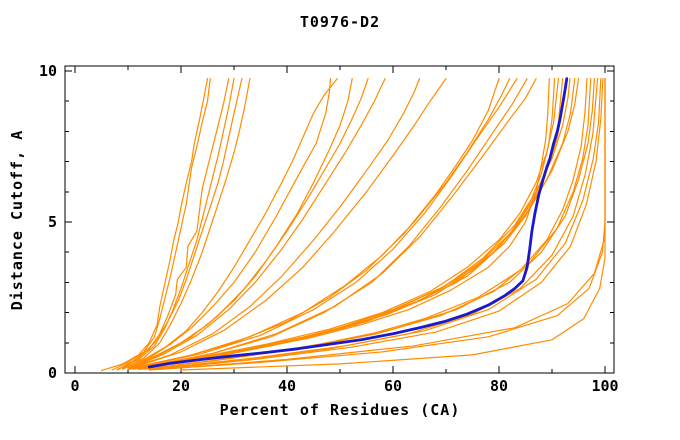  Describe the element at coordinates (181, 386) in the screenshot. I see `svg-text: 20` at that location.